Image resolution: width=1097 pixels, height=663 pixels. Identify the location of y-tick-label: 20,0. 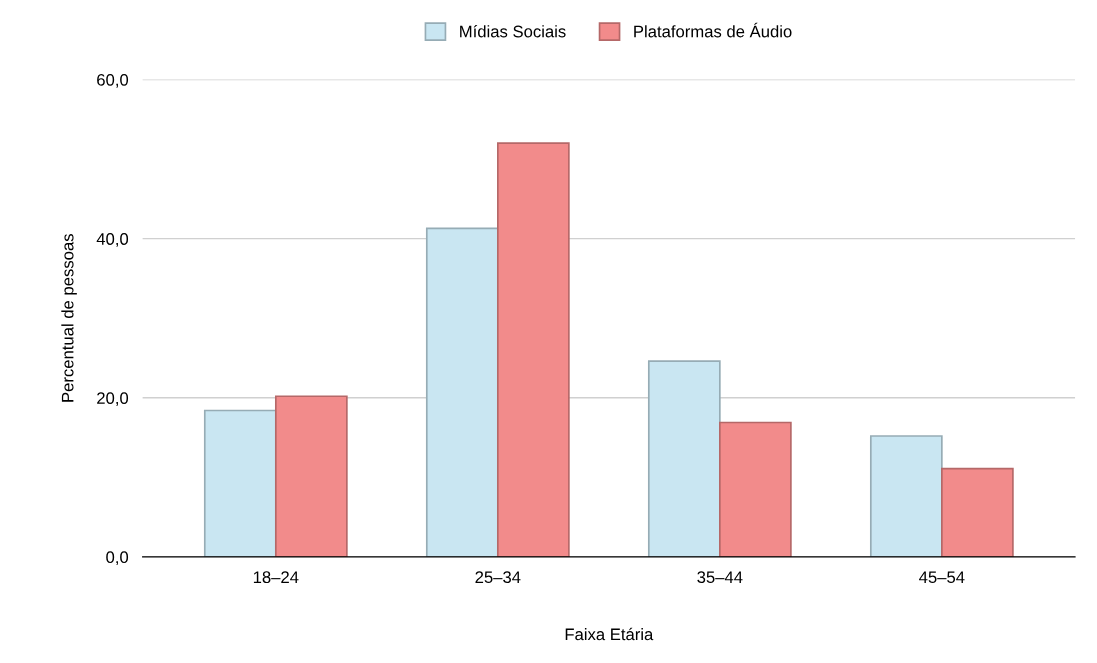
(113, 399).